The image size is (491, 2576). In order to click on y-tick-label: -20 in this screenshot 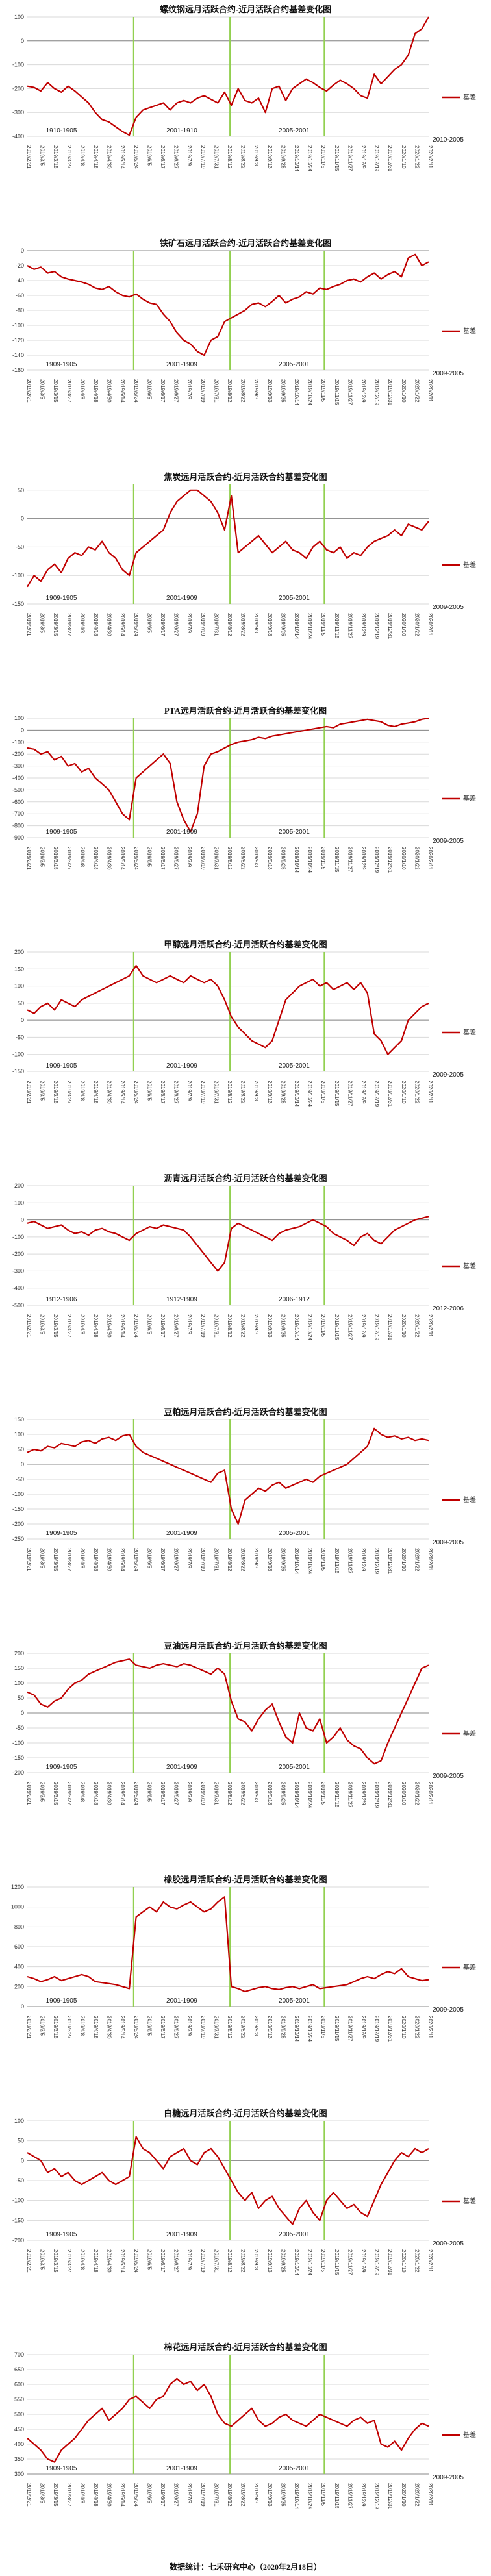, I will do `click(20, 265)`.